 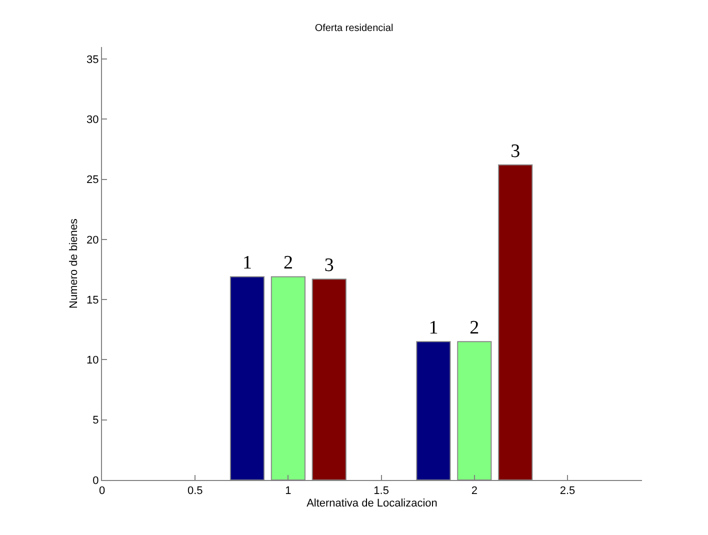 What do you see at coordinates (92, 180) in the screenshot?
I see `y-tick-label: 25` at bounding box center [92, 180].